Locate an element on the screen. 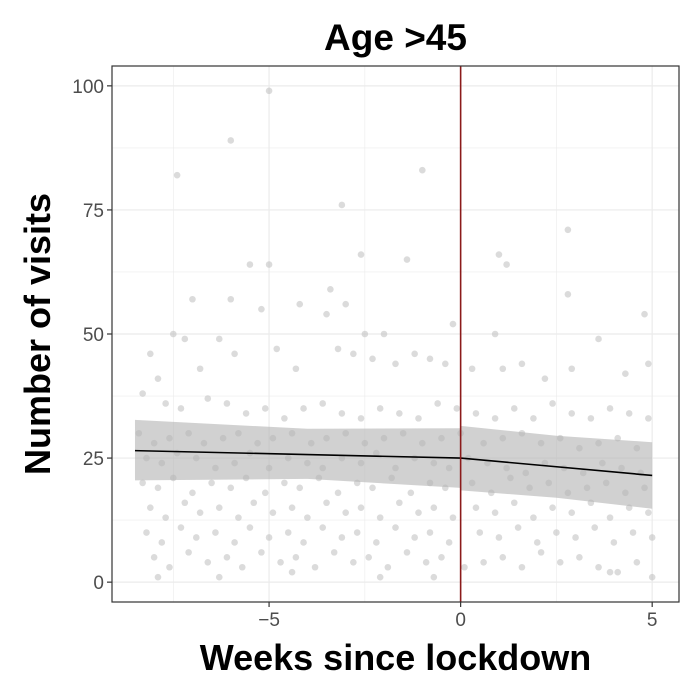 Image resolution: width=682 pixels, height=685 pixels. y-tick-label: 50 is located at coordinates (93, 335).